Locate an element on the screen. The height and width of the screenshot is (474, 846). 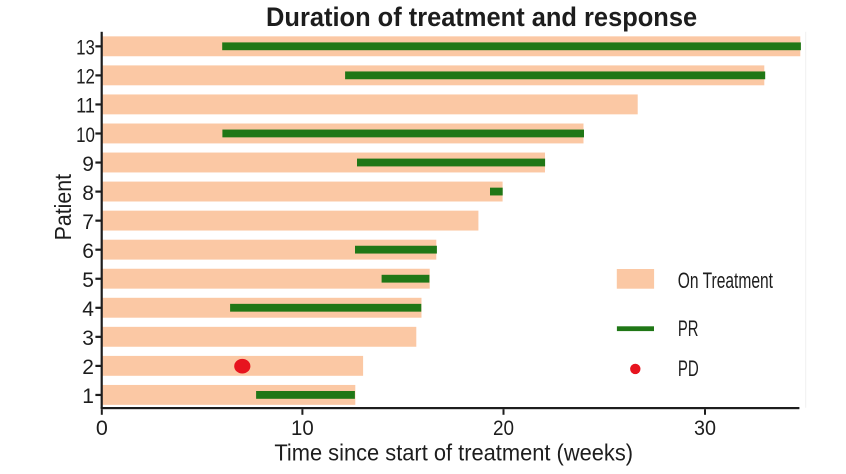
svg-text: On Treatment is located at coordinates (725, 280).